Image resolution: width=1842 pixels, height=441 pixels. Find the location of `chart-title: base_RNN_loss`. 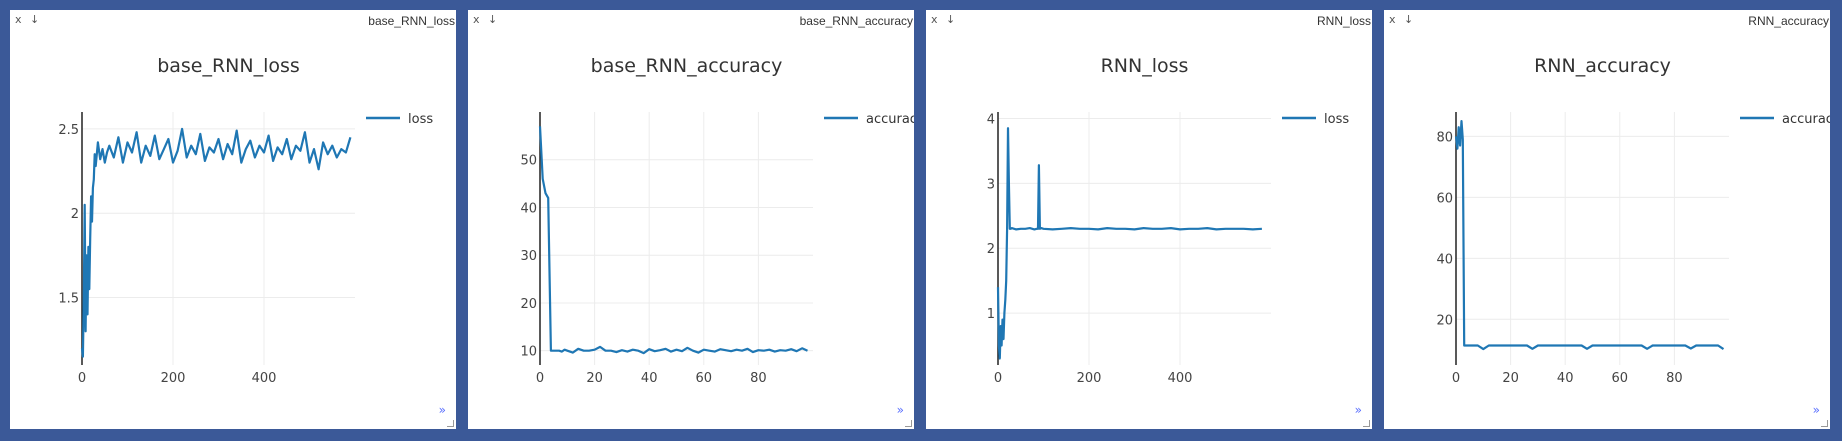

chart-title: base_RNN_loss is located at coordinates (228, 66).